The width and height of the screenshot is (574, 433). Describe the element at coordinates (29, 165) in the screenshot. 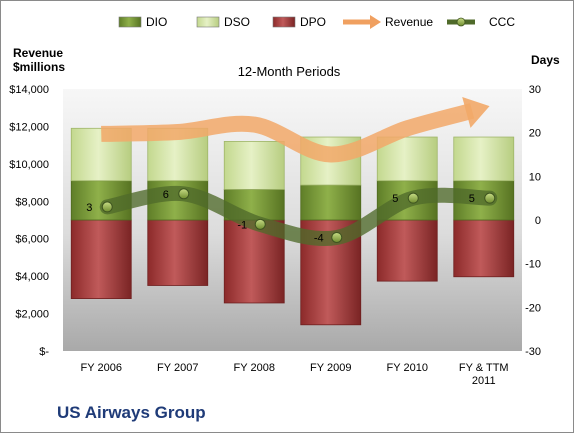

I see `left-tick-label: $10,000` at that location.